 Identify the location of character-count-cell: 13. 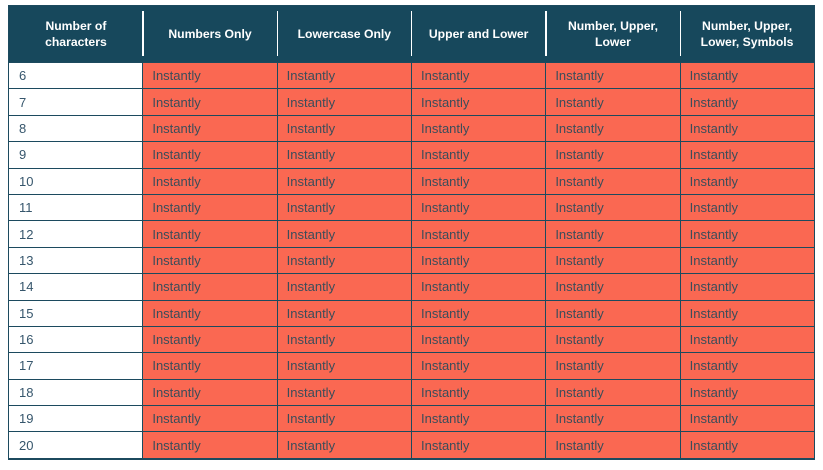
(75, 260).